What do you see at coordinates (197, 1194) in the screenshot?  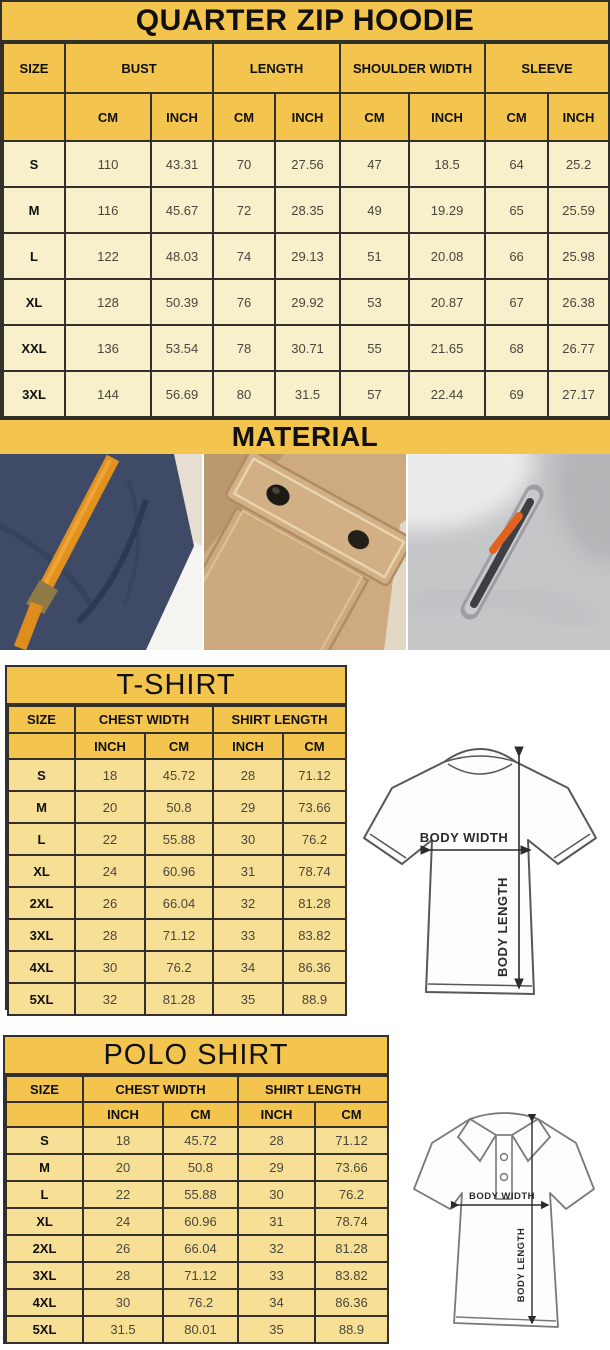 I see `size-row-L: L 22 55.88 30 76.2` at bounding box center [197, 1194].